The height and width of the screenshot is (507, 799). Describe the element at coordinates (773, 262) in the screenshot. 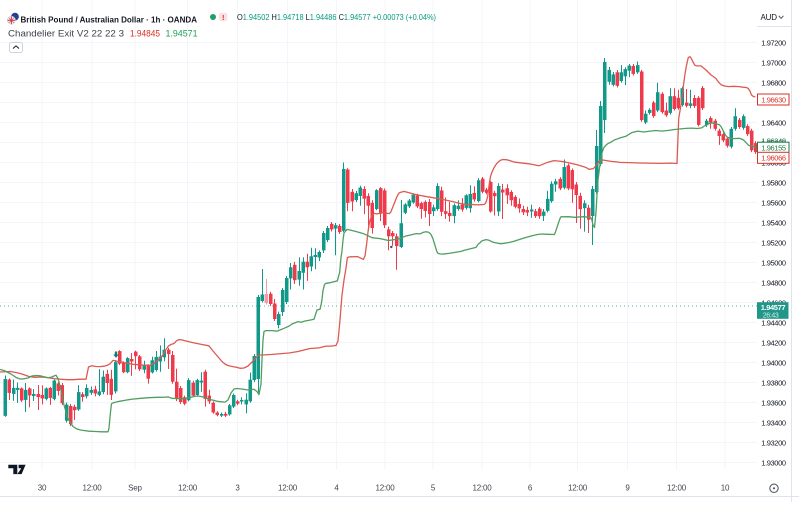

I see `svg-text: 1.95000` at that location.